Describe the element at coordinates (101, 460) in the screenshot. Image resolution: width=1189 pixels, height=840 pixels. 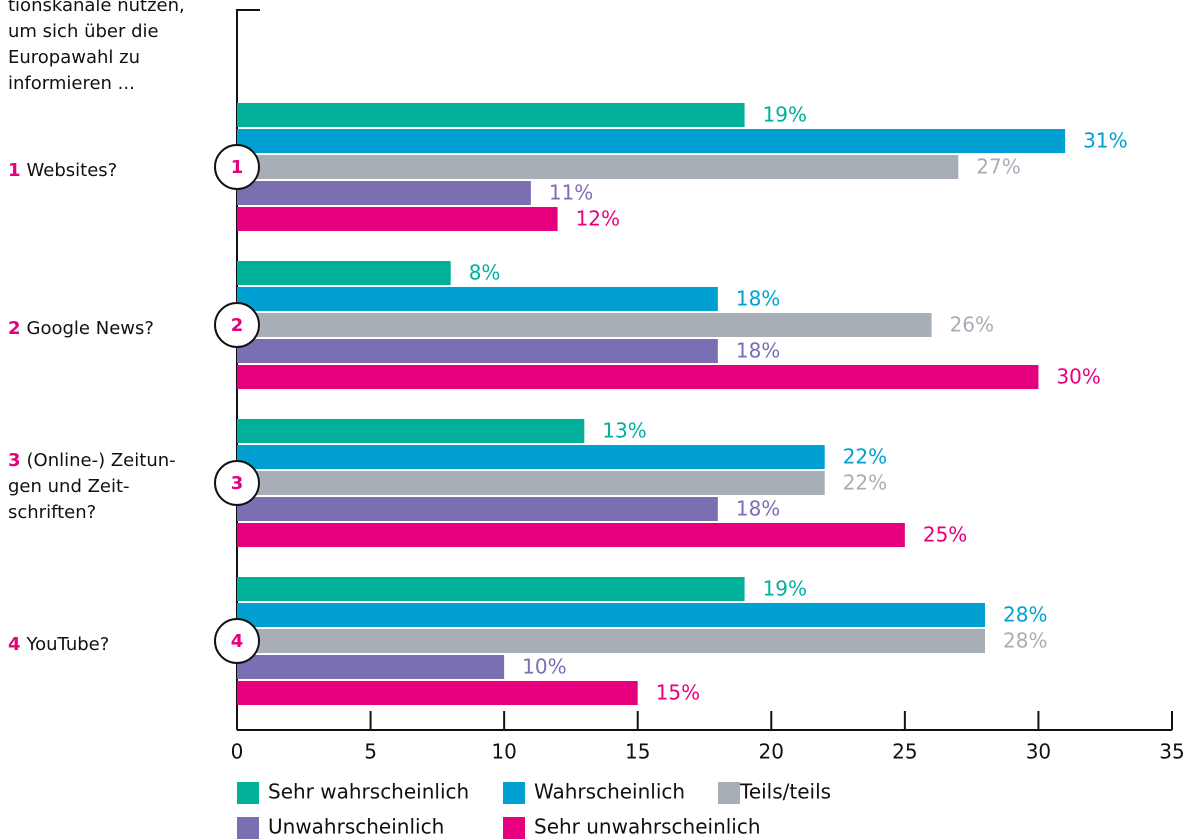
I see `category-text: (Online-) Zeitun-` at that location.